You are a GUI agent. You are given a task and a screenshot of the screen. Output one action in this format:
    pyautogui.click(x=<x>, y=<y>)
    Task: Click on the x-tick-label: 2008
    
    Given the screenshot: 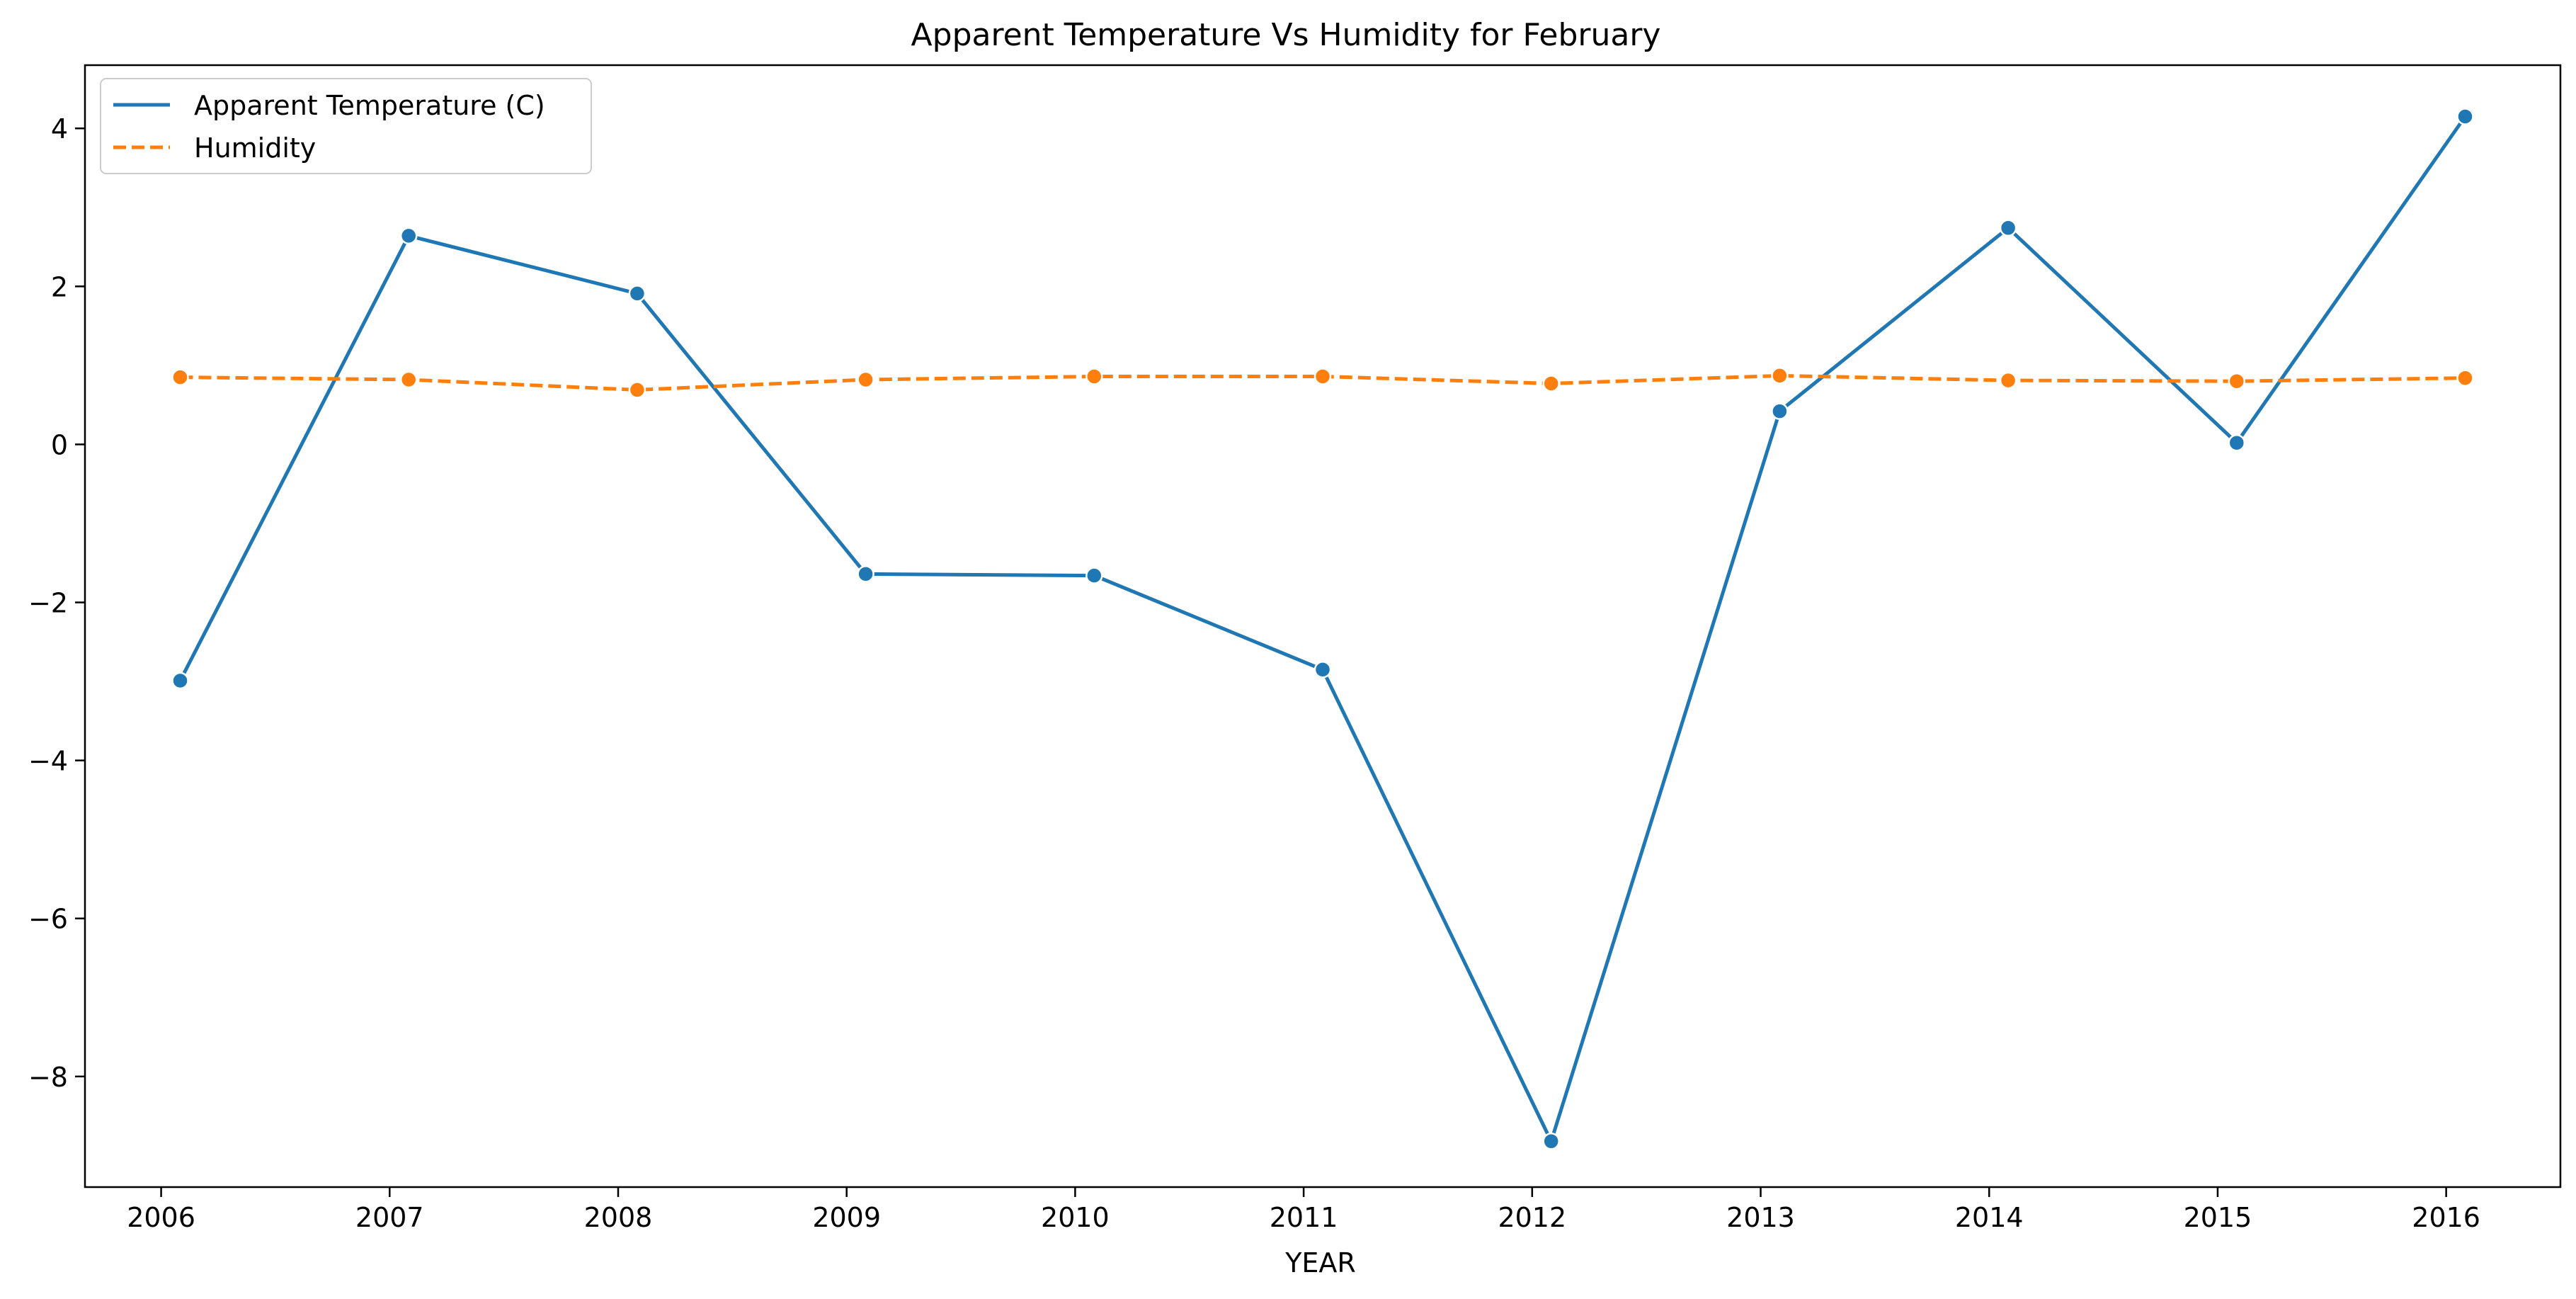 What is the action you would take?
    pyautogui.click(x=618, y=1217)
    